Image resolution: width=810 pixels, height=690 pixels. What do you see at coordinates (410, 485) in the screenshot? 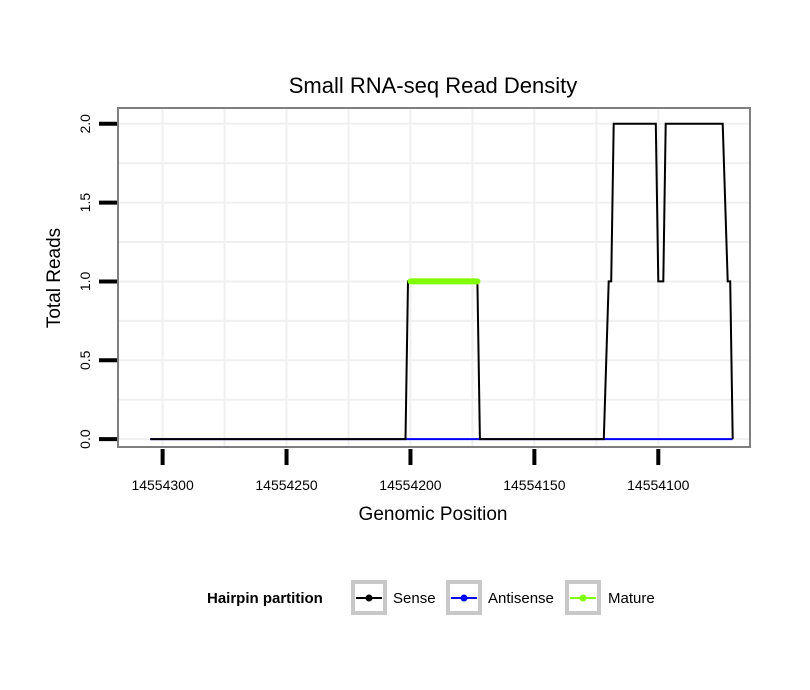
I see `x-tick-label: 14554200` at bounding box center [410, 485].